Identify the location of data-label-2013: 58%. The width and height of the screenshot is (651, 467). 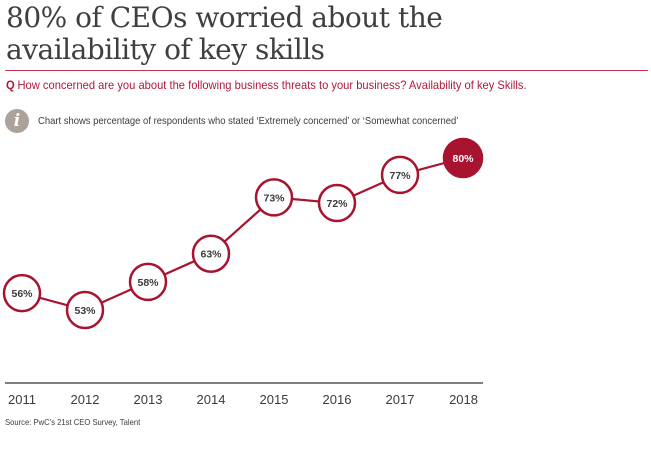
(148, 283).